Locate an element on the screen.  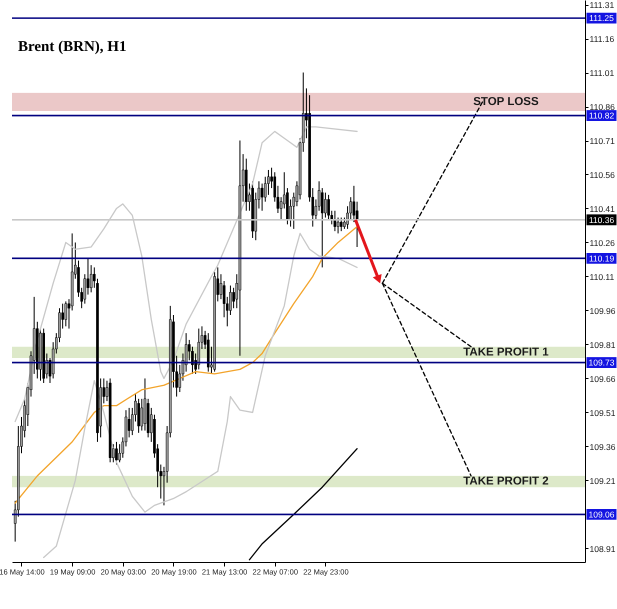
y-tick-label: 111.16 is located at coordinates (602, 39).